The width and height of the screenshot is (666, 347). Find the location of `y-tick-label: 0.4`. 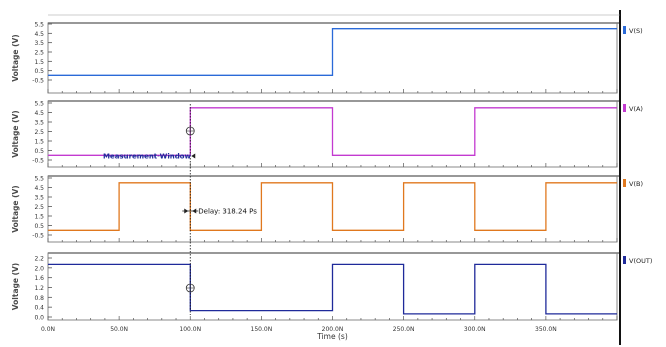

y-tick-label: 0.4 is located at coordinates (39, 308).